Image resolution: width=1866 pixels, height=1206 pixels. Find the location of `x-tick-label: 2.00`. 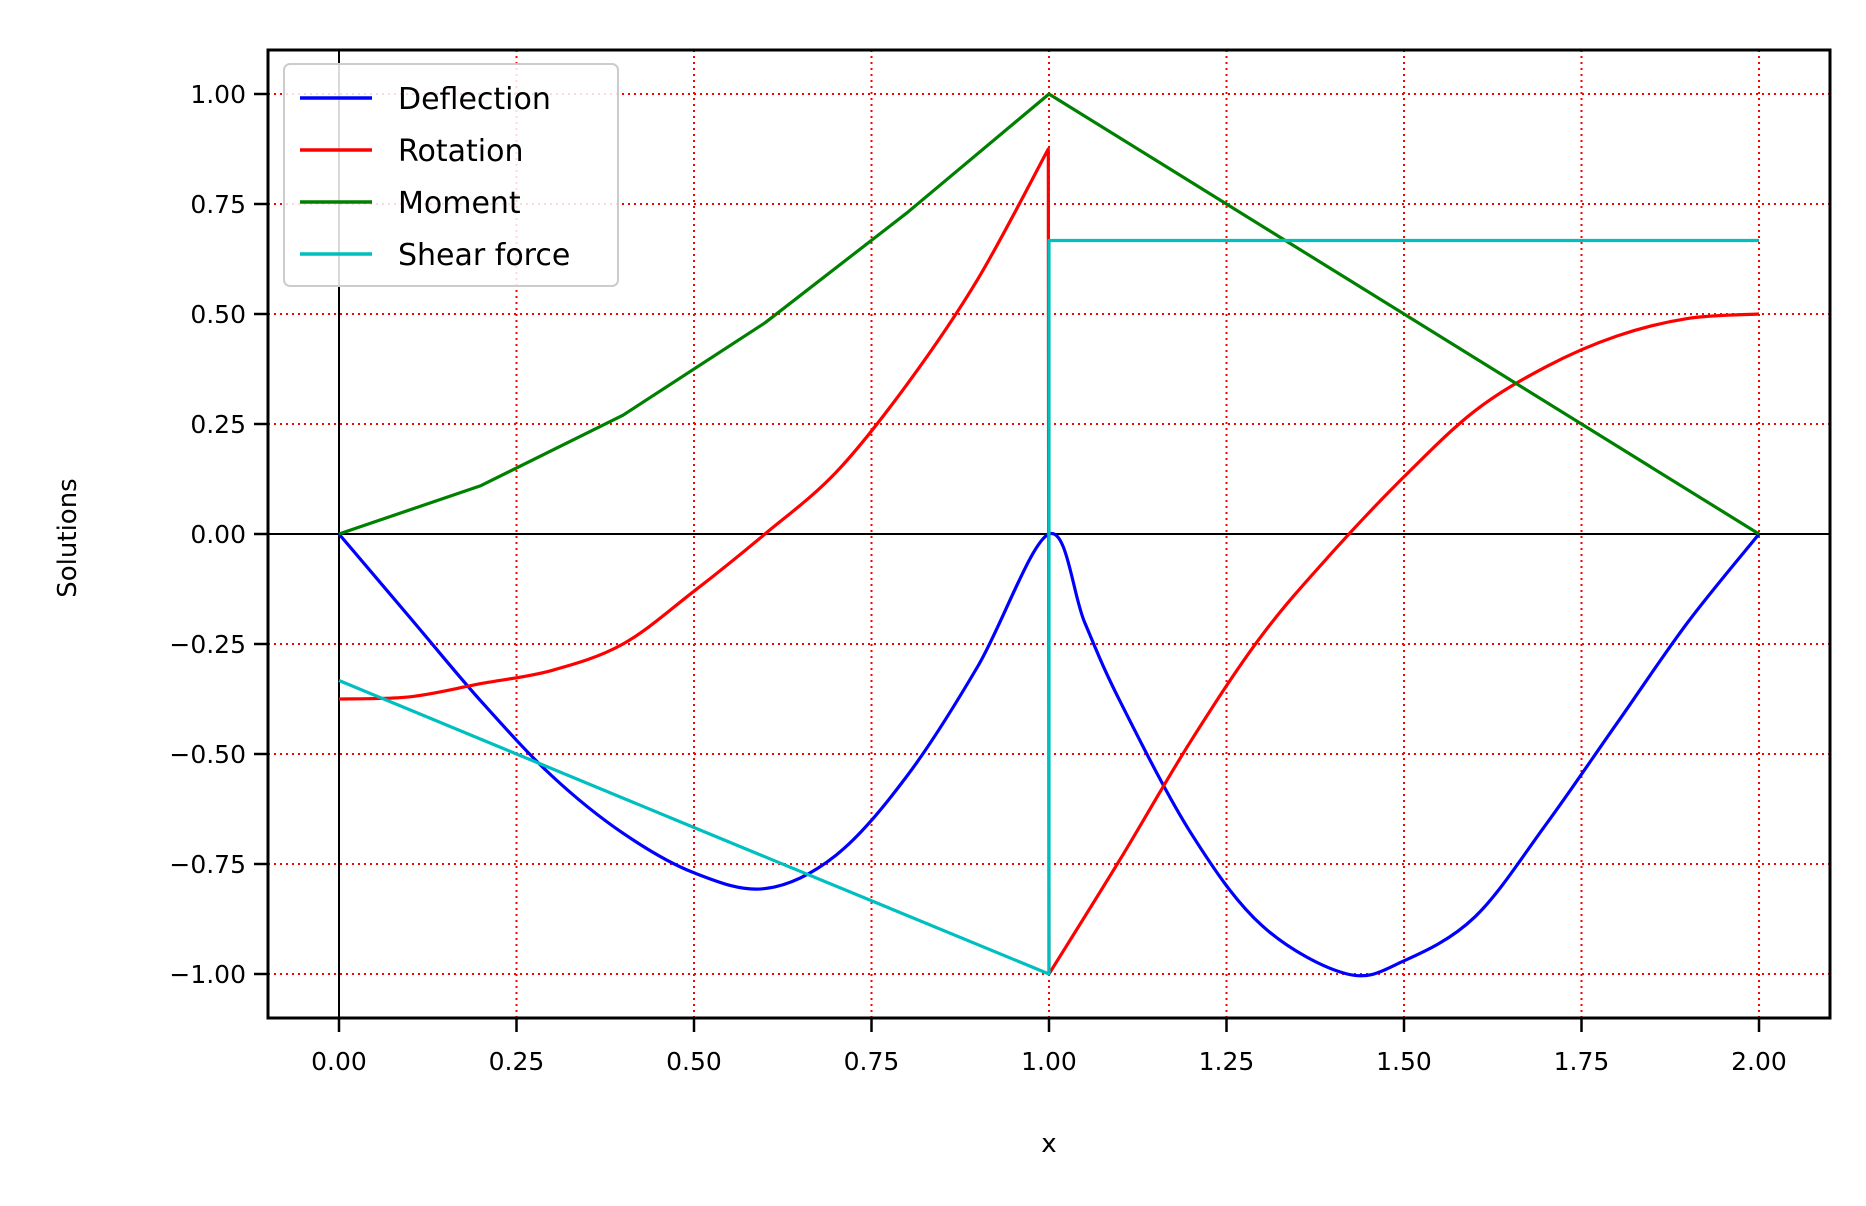

x-tick-label: 2.00 is located at coordinates (1759, 1061).